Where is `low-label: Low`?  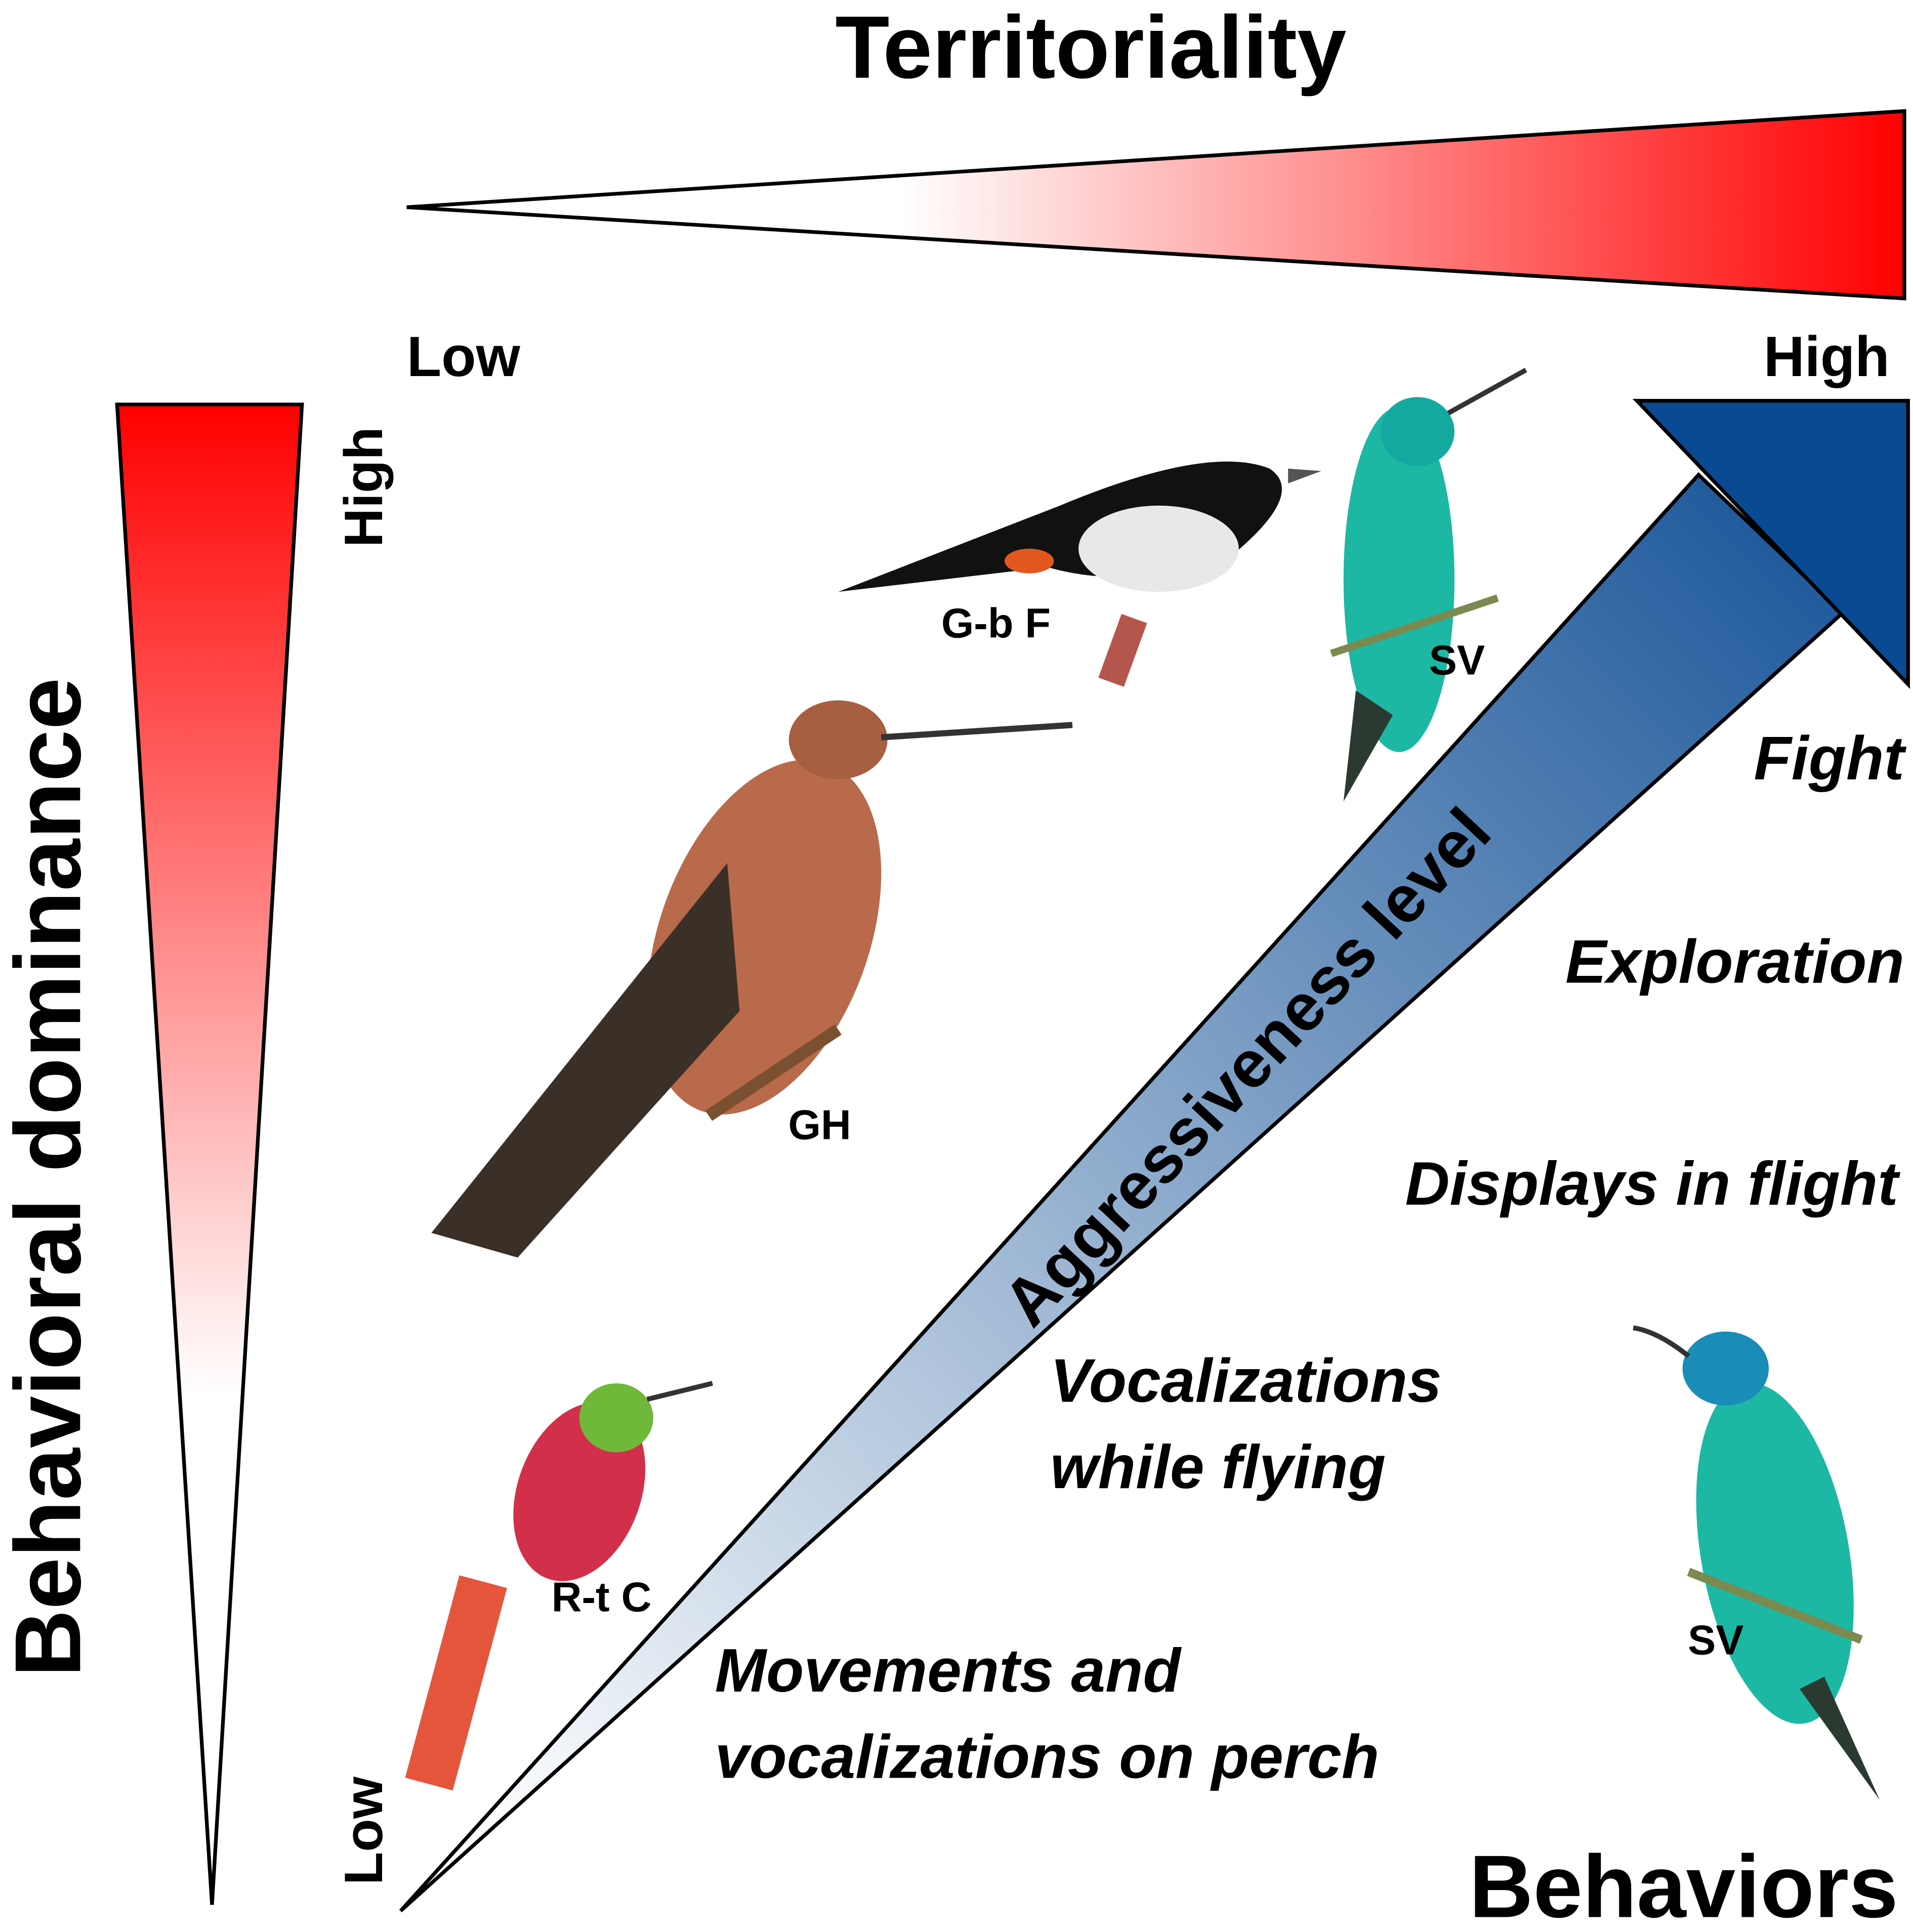
low-label: Low is located at coordinates (464, 356).